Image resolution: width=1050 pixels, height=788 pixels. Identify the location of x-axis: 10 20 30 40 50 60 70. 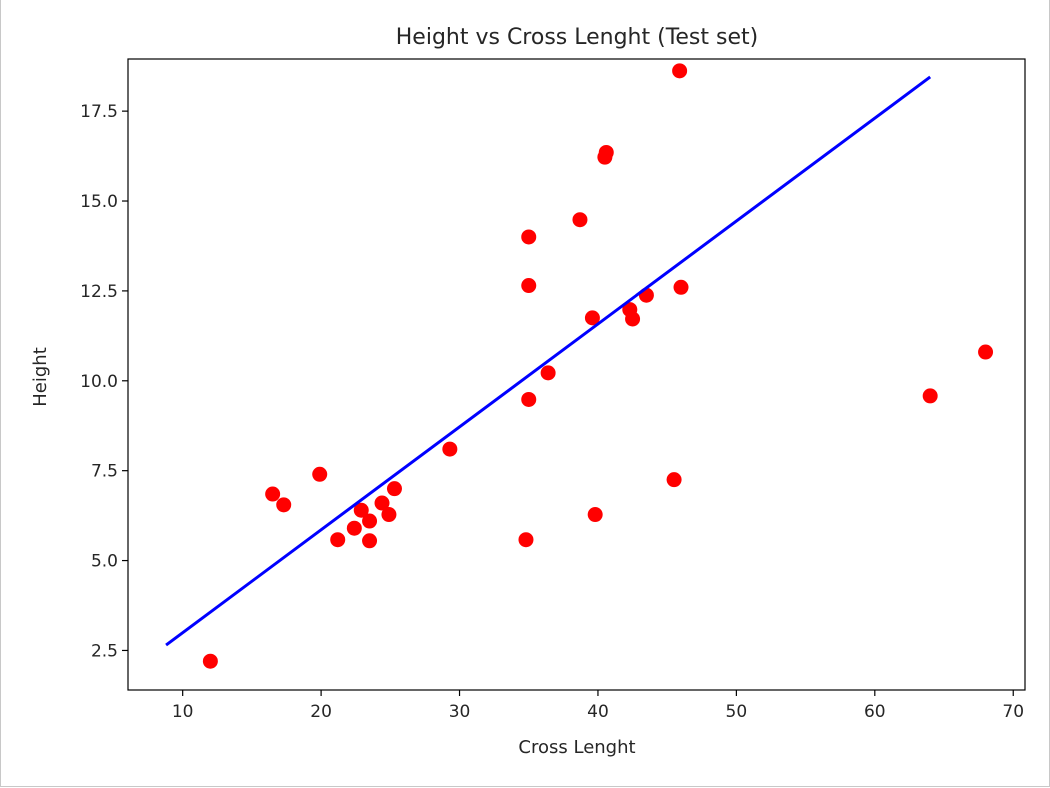
(598, 706).